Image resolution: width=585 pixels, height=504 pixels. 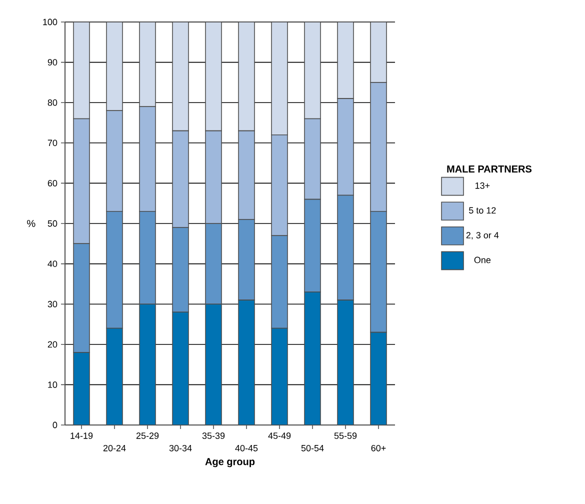 What do you see at coordinates (279, 435) in the screenshot?
I see `x-tick-label: 45-49` at bounding box center [279, 435].